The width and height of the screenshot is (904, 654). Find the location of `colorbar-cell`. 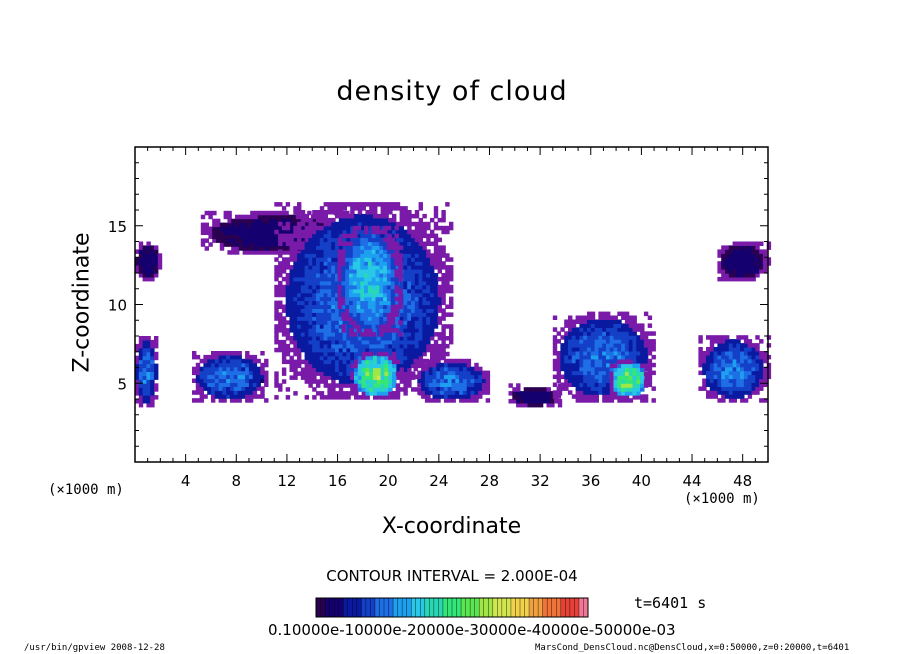

colorbar-cell is located at coordinates (550, 607).